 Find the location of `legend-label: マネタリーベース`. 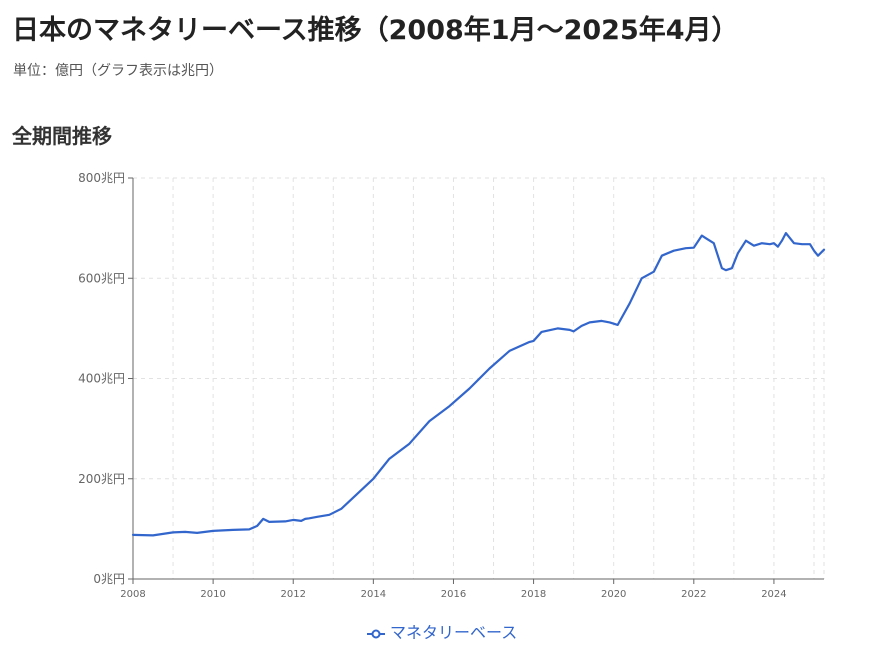

legend-label: マネタリーベース is located at coordinates (454, 632).